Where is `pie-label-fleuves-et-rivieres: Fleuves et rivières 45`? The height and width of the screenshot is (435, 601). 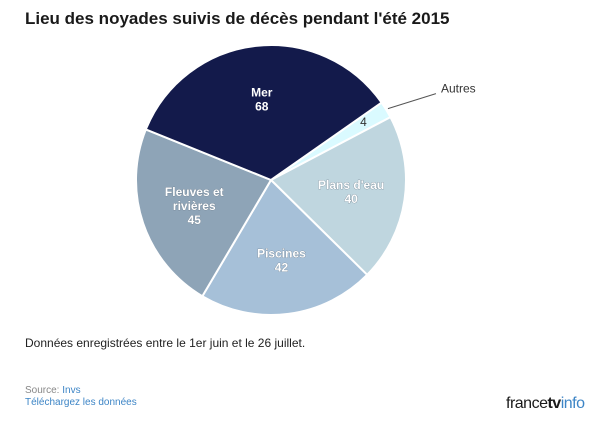
pie-label-fleuves-et-rivieres: Fleuves et rivières 45 is located at coordinates (194, 206).